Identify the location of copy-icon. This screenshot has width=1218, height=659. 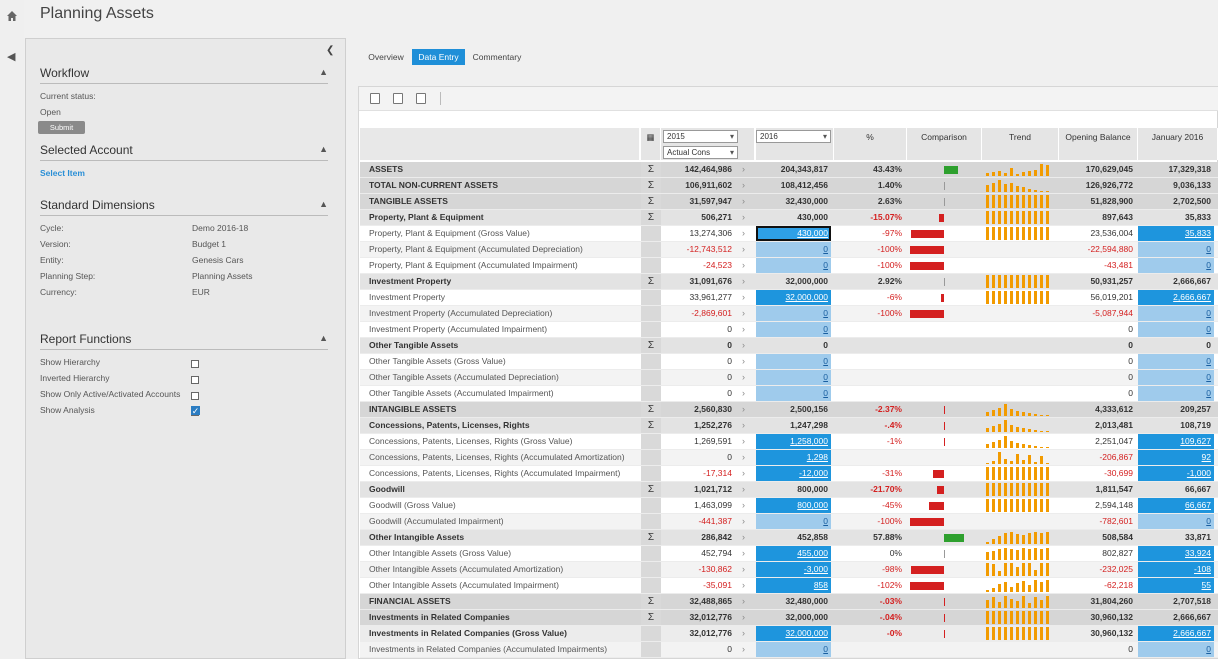
(398, 98).